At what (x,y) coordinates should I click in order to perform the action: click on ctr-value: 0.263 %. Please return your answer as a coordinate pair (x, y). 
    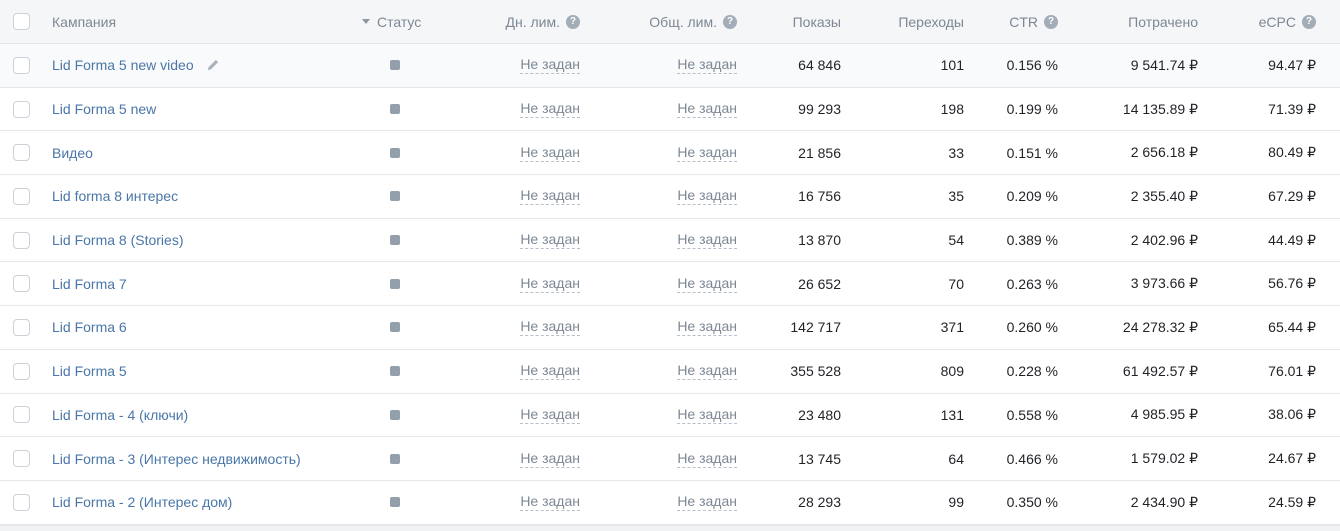
    Looking at the image, I should click on (1032, 283).